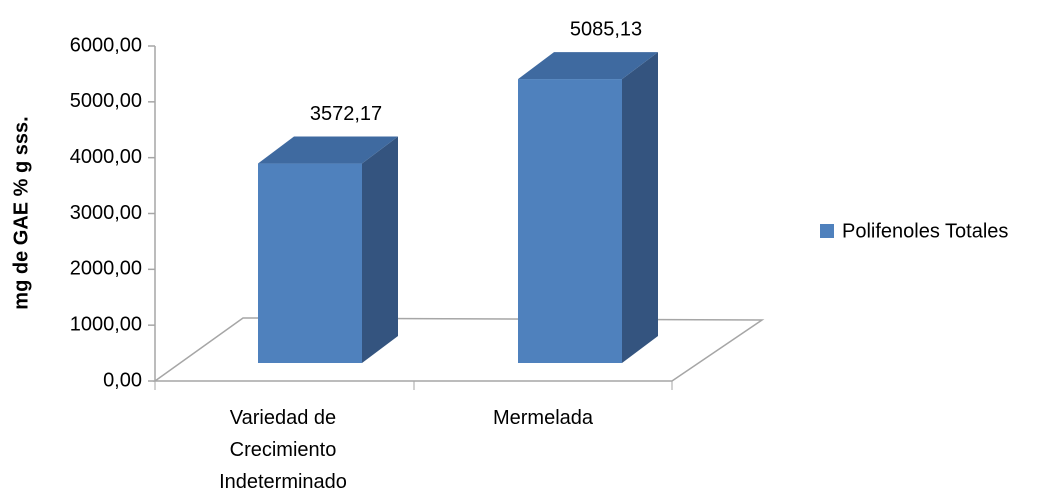  Describe the element at coordinates (925, 231) in the screenshot. I see `legend-label: Polifenoles Totales` at that location.